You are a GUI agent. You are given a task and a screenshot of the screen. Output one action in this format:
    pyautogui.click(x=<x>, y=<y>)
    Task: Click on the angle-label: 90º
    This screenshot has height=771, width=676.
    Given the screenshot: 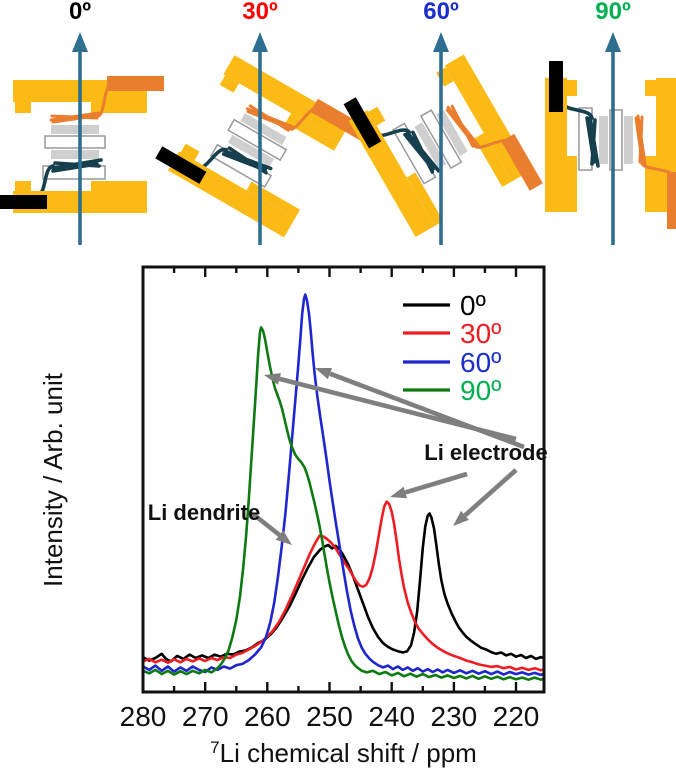 What is the action you would take?
    pyautogui.click(x=613, y=12)
    